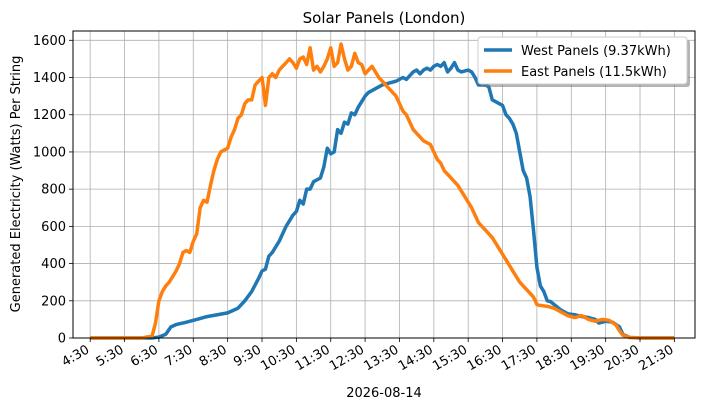 The image size is (704, 409). Describe the element at coordinates (53, 301) in the screenshot. I see `y-tick-label: 200` at that location.